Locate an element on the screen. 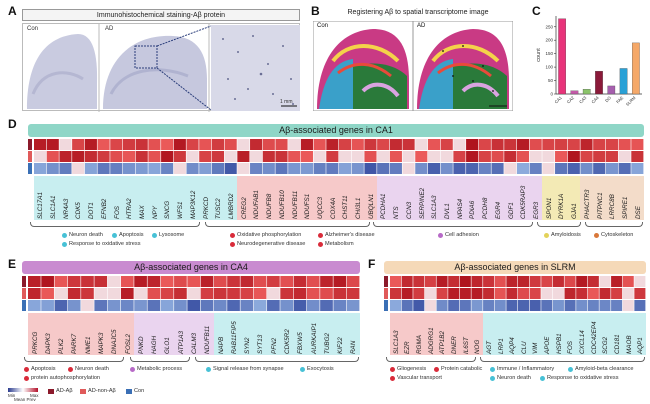  x-tick-label: CA3 is located at coordinates (583, 100).